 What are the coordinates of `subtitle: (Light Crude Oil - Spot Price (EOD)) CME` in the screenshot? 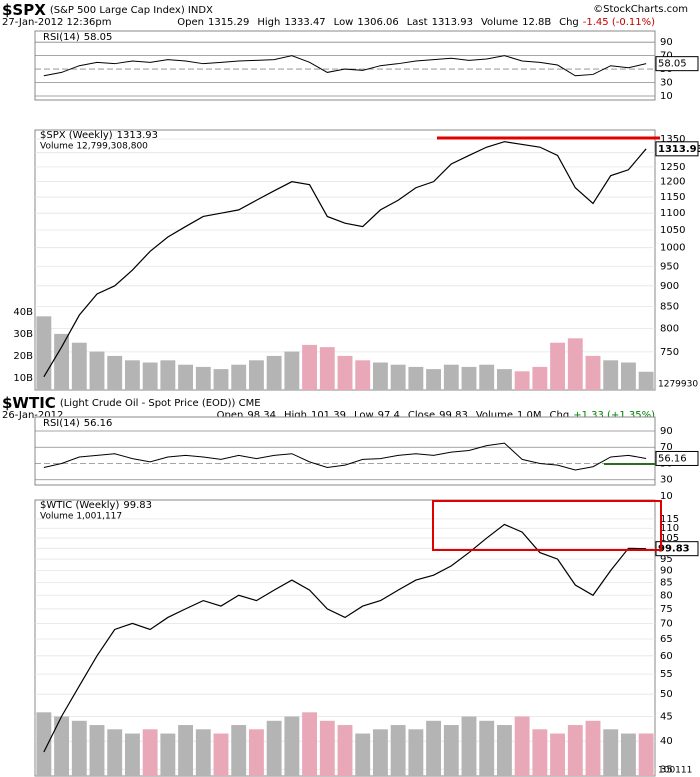 It's located at (160, 403).